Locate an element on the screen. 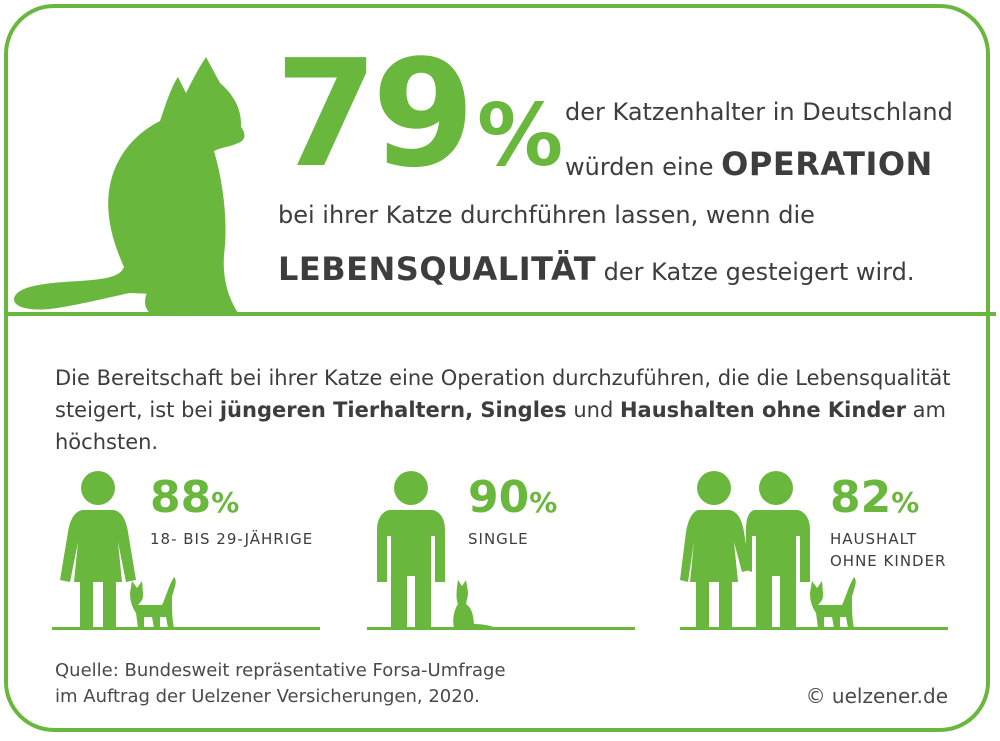  stat-caption: HAUSHALT OHNE KINDER is located at coordinates (888, 550).